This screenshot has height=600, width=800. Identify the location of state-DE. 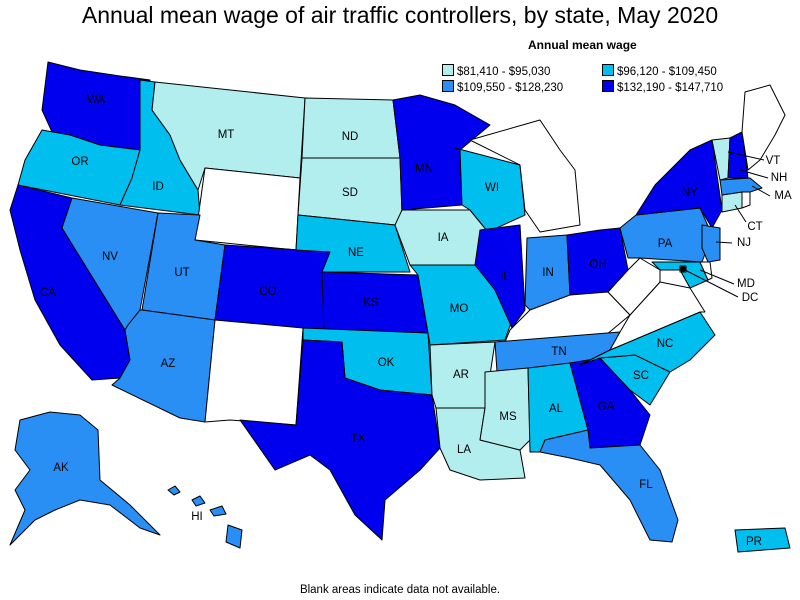
(706, 271).